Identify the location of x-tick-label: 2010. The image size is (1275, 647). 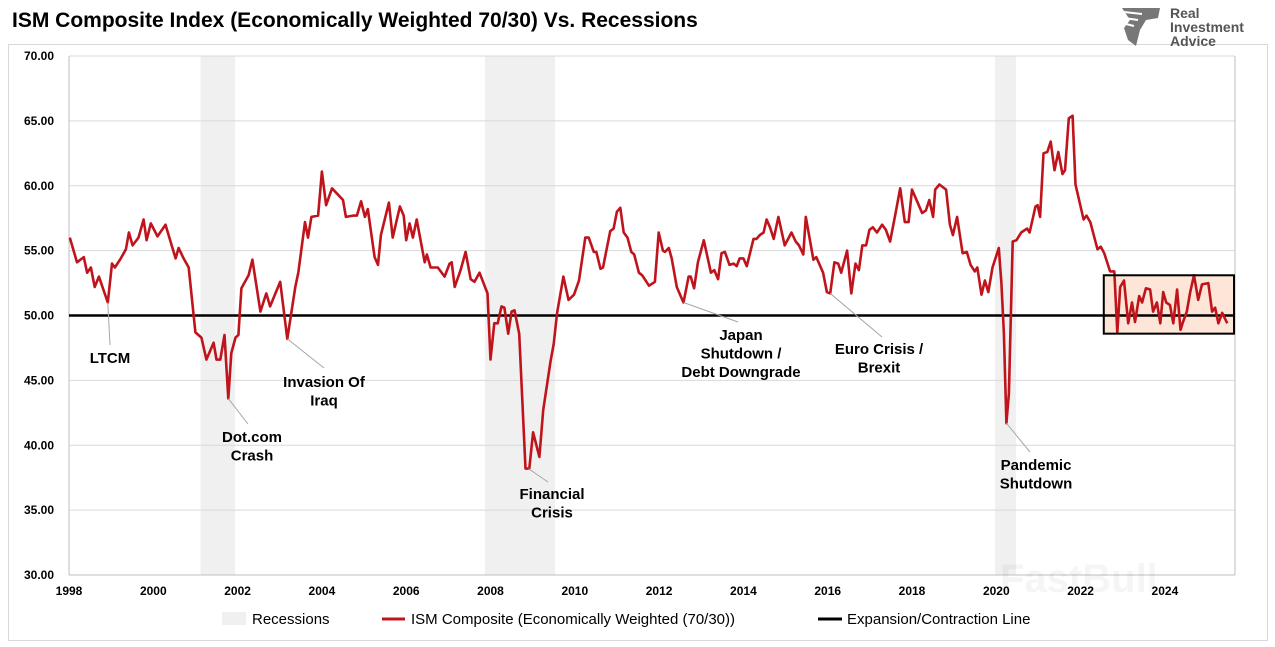
(574, 591).